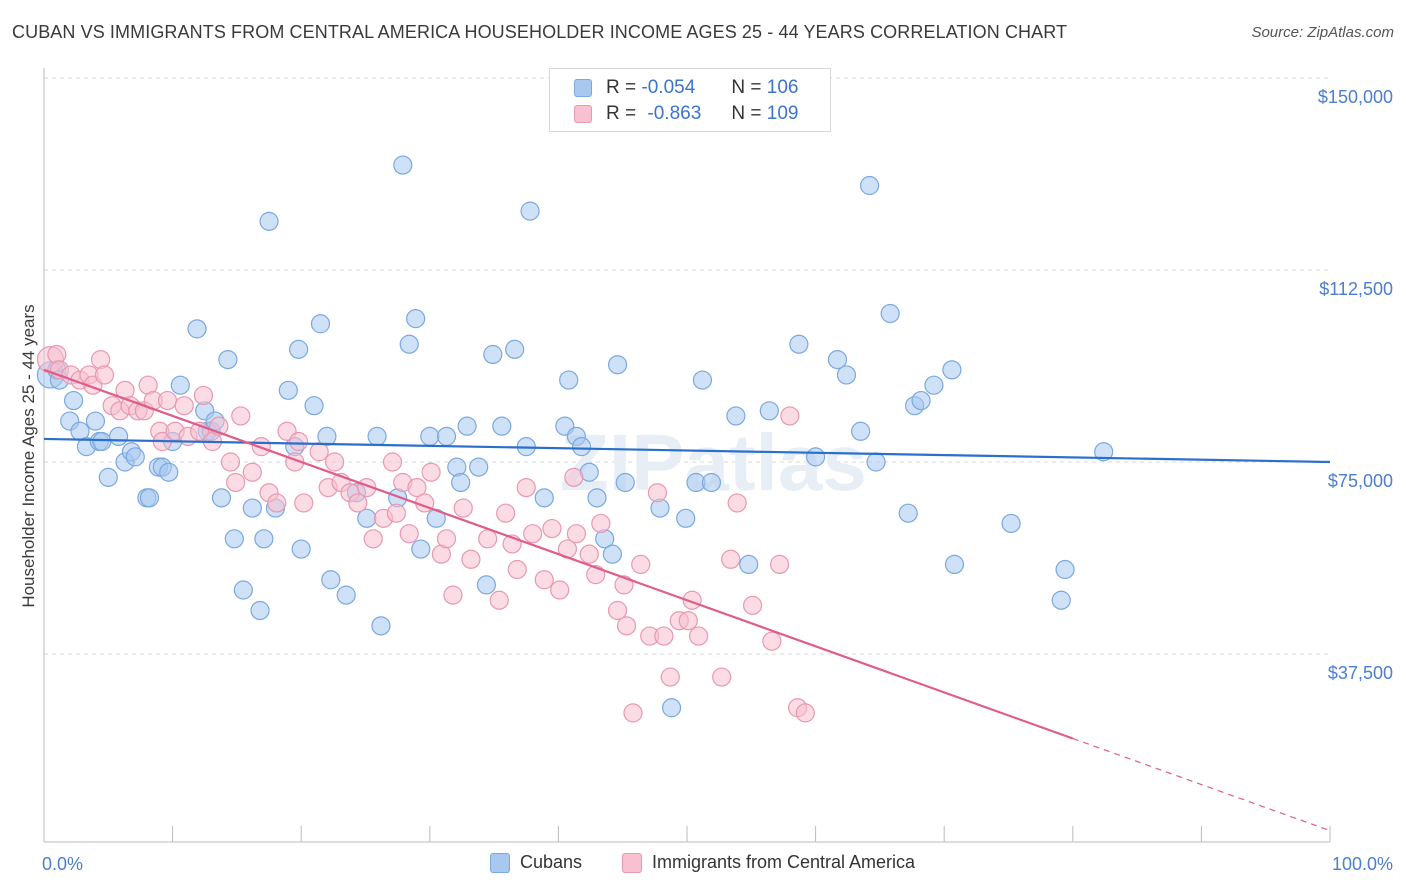 Image resolution: width=1406 pixels, height=892 pixels. I want to click on legend-n-label: N =, so click(746, 113).